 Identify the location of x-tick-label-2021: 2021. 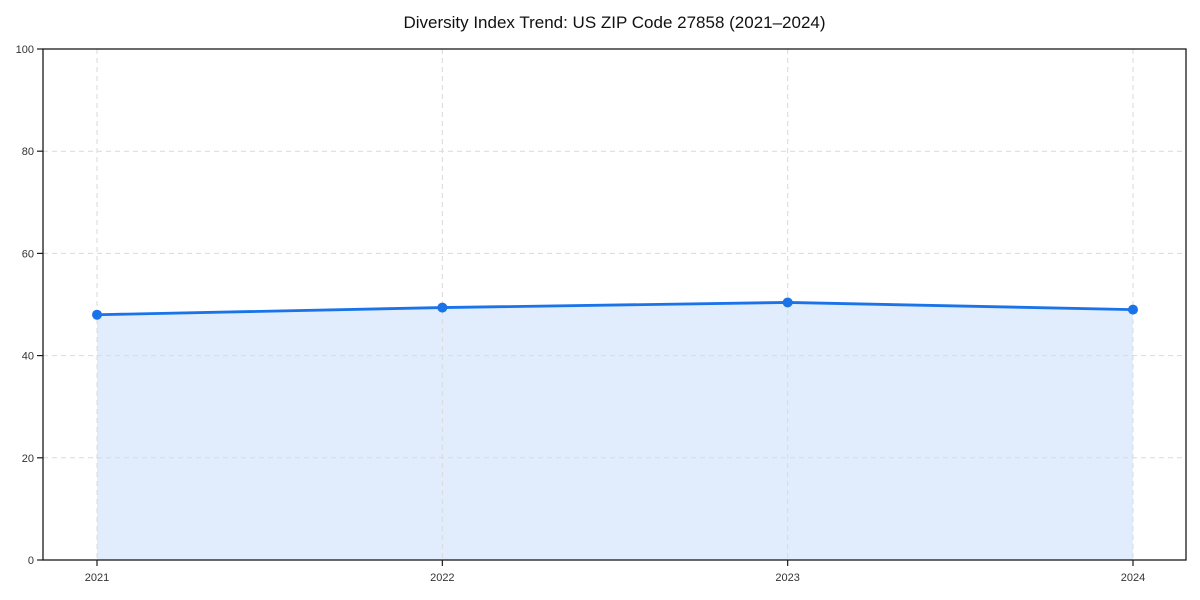
(97, 578).